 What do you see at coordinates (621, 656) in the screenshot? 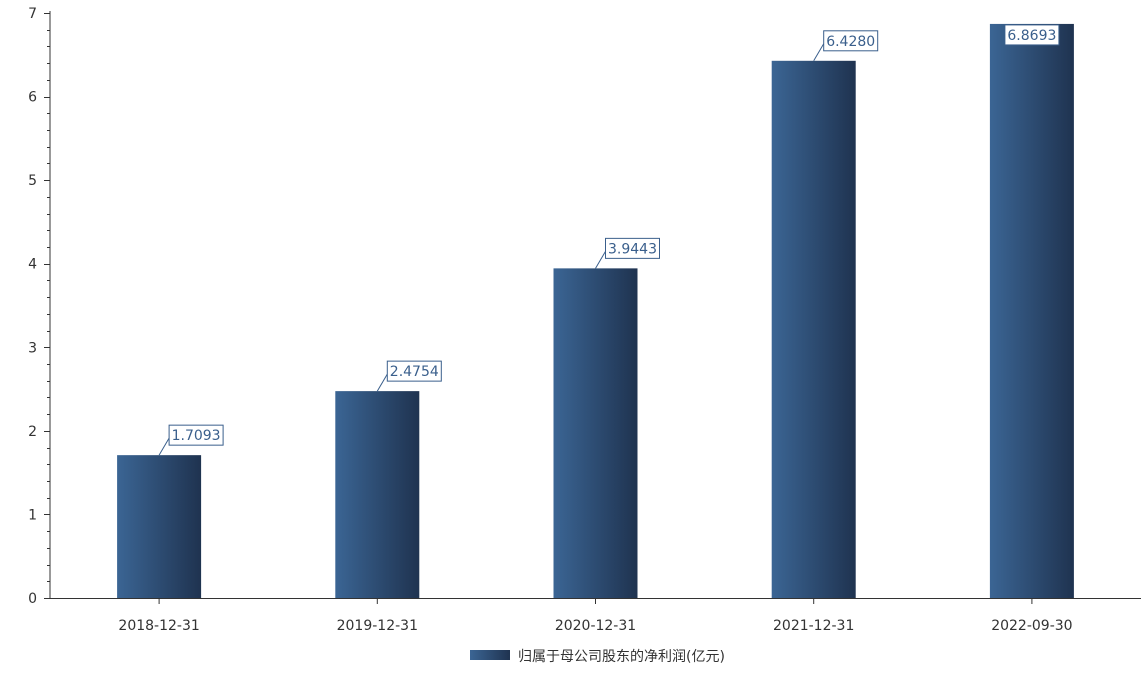
I see `legend-label: 归属于母公司股东的净利润(亿元)` at bounding box center [621, 656].